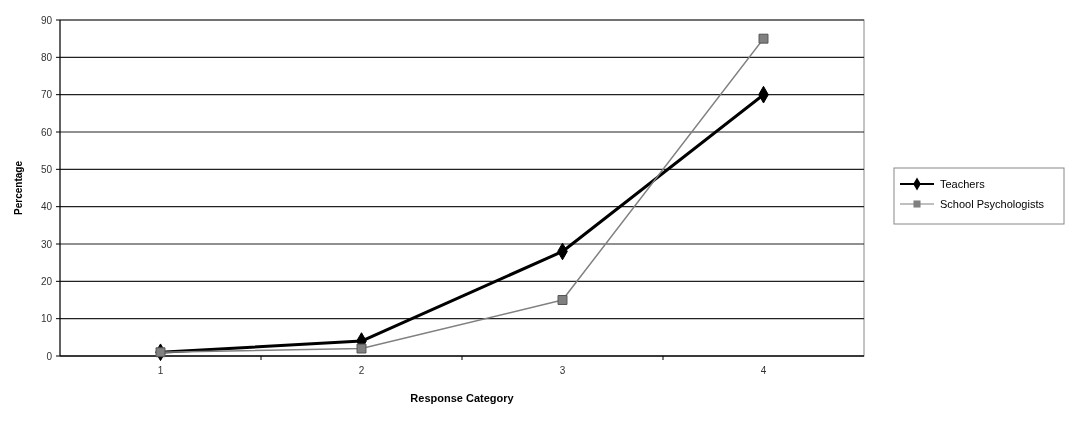  What do you see at coordinates (49, 356) in the screenshot?
I see `y-tick-label: 0` at bounding box center [49, 356].